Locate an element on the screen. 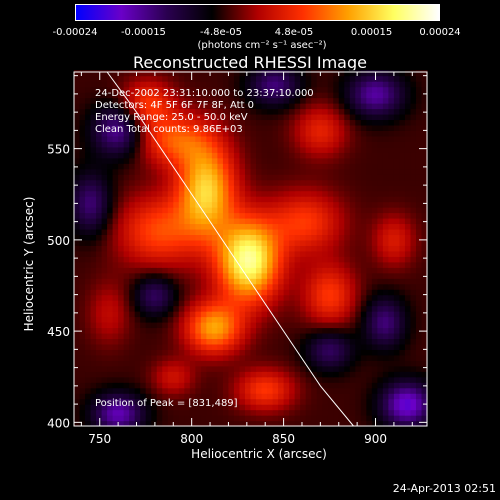 The image size is (500, 500). info-clean-counts: Clean Total counts: 9.86E+03 is located at coordinates (169, 129).